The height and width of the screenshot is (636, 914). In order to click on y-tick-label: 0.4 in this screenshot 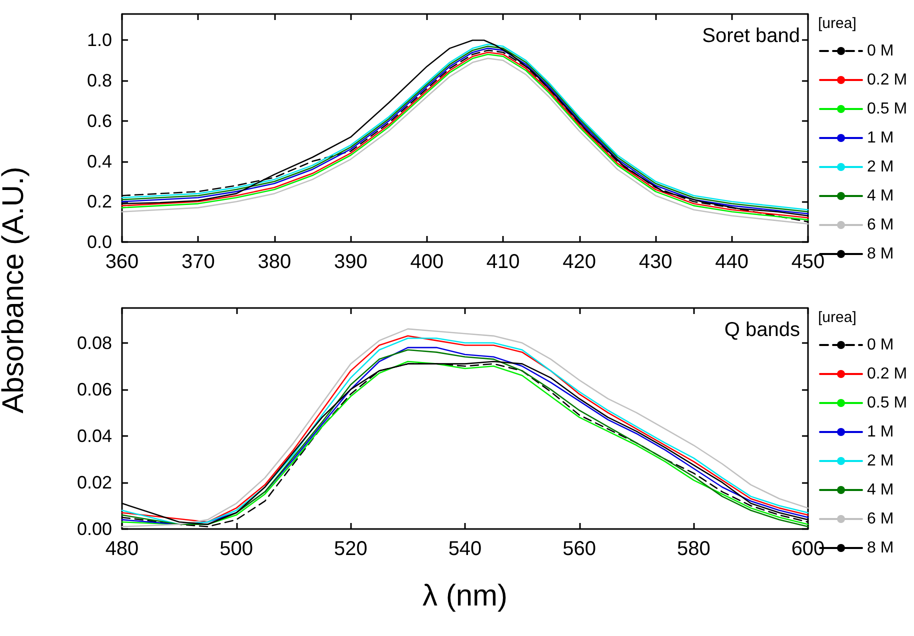, I will do `click(99, 161)`.